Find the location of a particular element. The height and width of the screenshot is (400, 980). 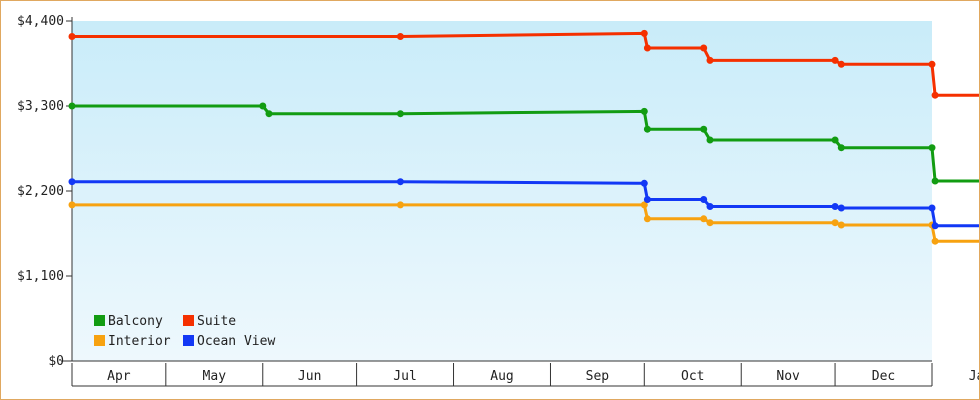

y-tick-label: $2,200 is located at coordinates (40, 191).